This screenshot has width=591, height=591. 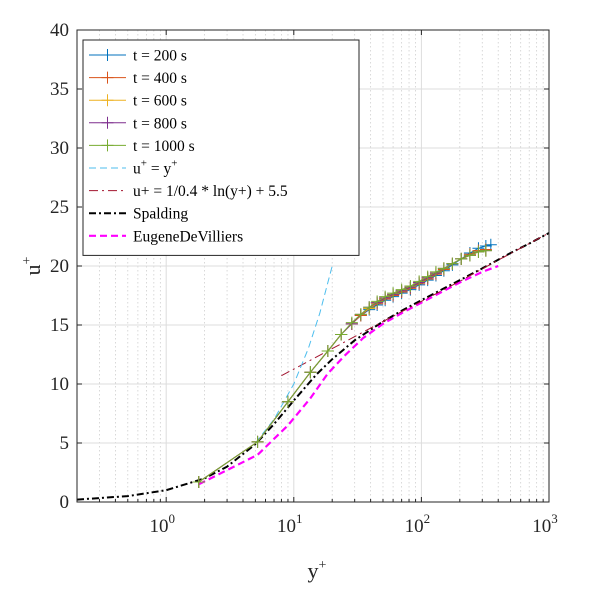 I want to click on legend-label: t = 600 s, so click(x=160, y=101).